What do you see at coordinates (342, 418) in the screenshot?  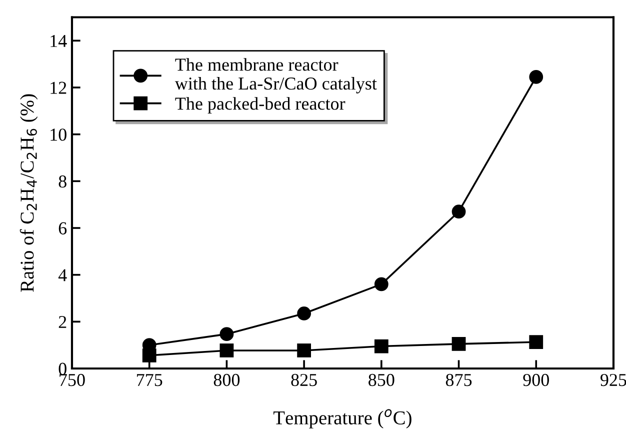 I see `x-axis-title: Temperature ($^{o}$C)` at bounding box center [342, 418].